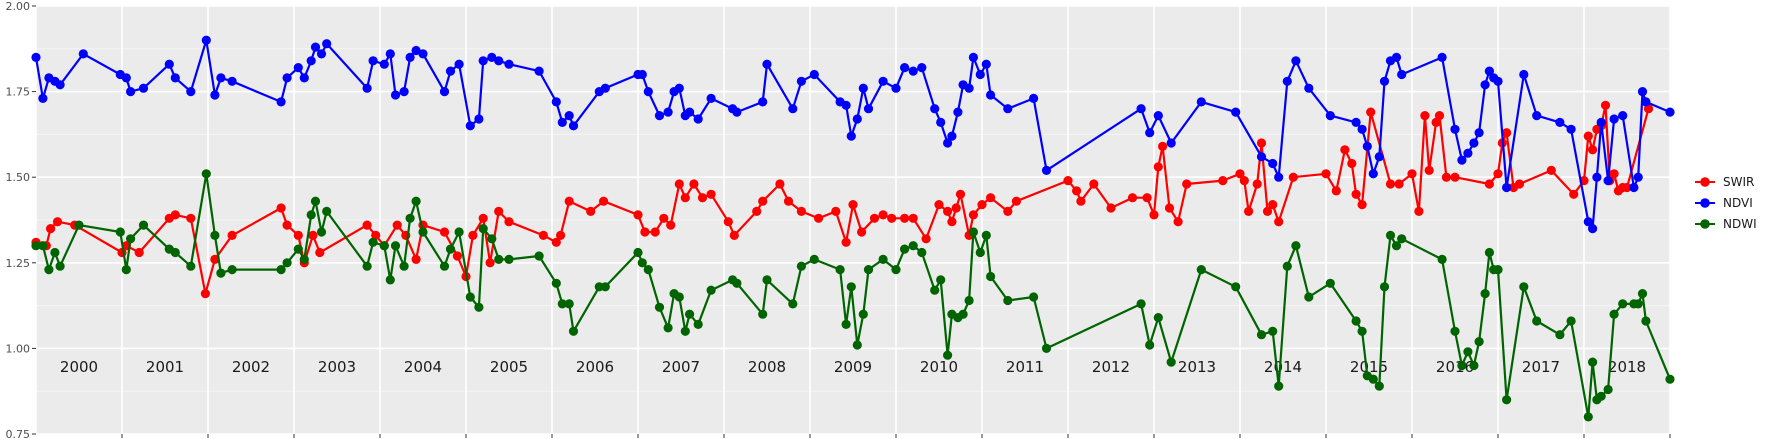  What do you see at coordinates (1369, 367) in the screenshot?
I see `year-label: 2015` at bounding box center [1369, 367].